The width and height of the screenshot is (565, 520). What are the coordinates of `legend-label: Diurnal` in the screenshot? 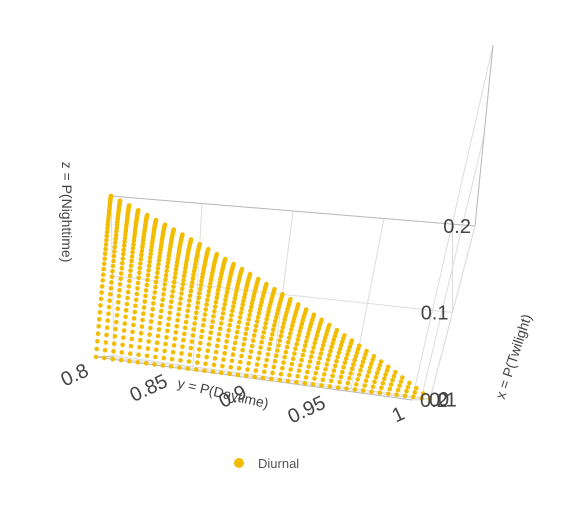 It's located at (278, 463).